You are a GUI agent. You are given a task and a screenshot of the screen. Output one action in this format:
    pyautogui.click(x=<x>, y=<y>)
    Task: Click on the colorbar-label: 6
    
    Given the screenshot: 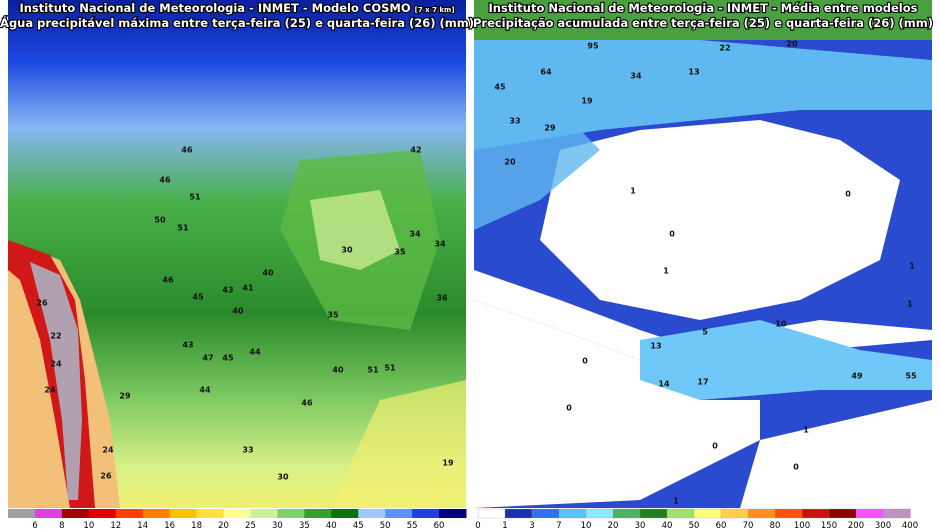 What is the action you would take?
    pyautogui.click(x=34, y=525)
    